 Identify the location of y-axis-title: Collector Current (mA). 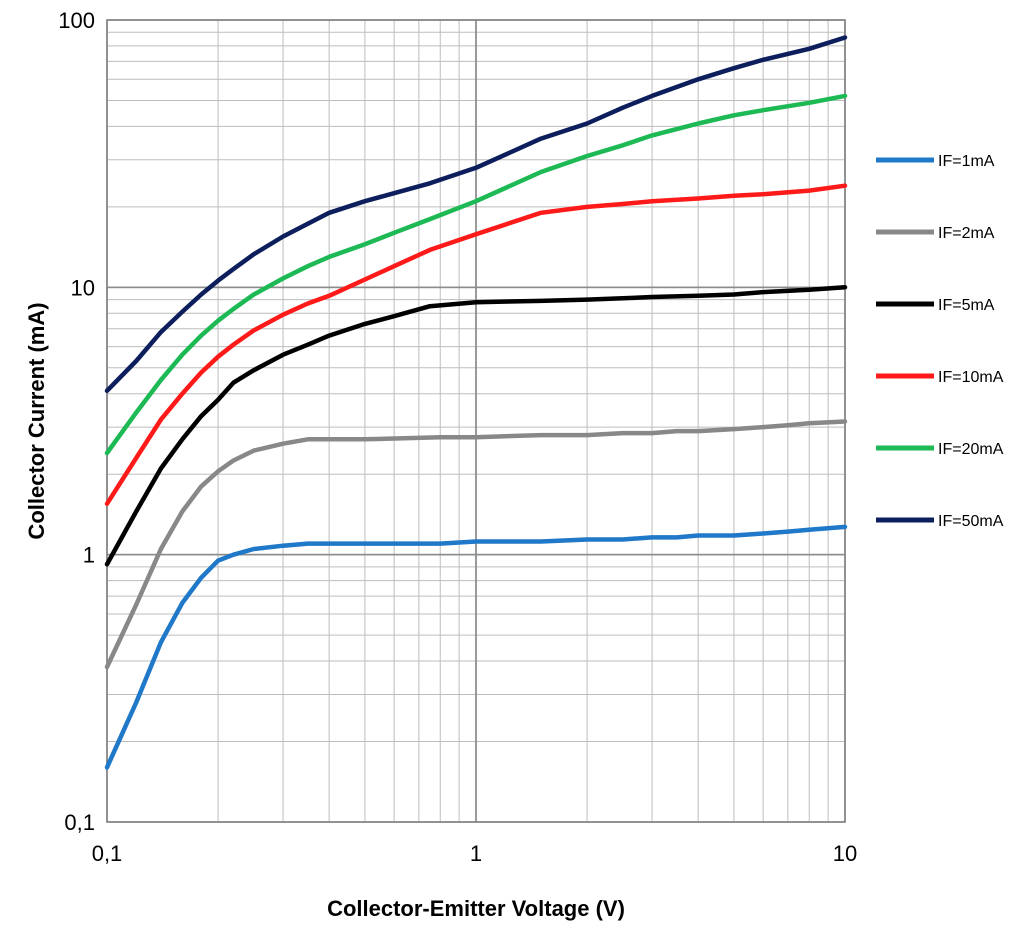
(36, 420).